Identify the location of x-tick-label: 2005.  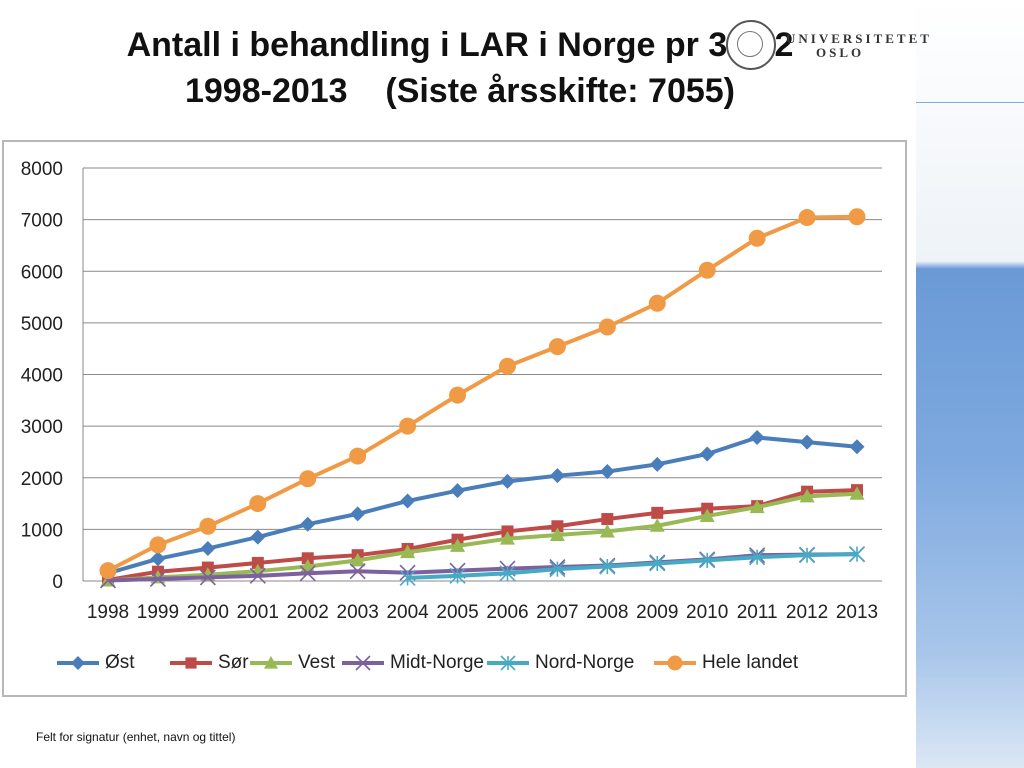
(457, 612).